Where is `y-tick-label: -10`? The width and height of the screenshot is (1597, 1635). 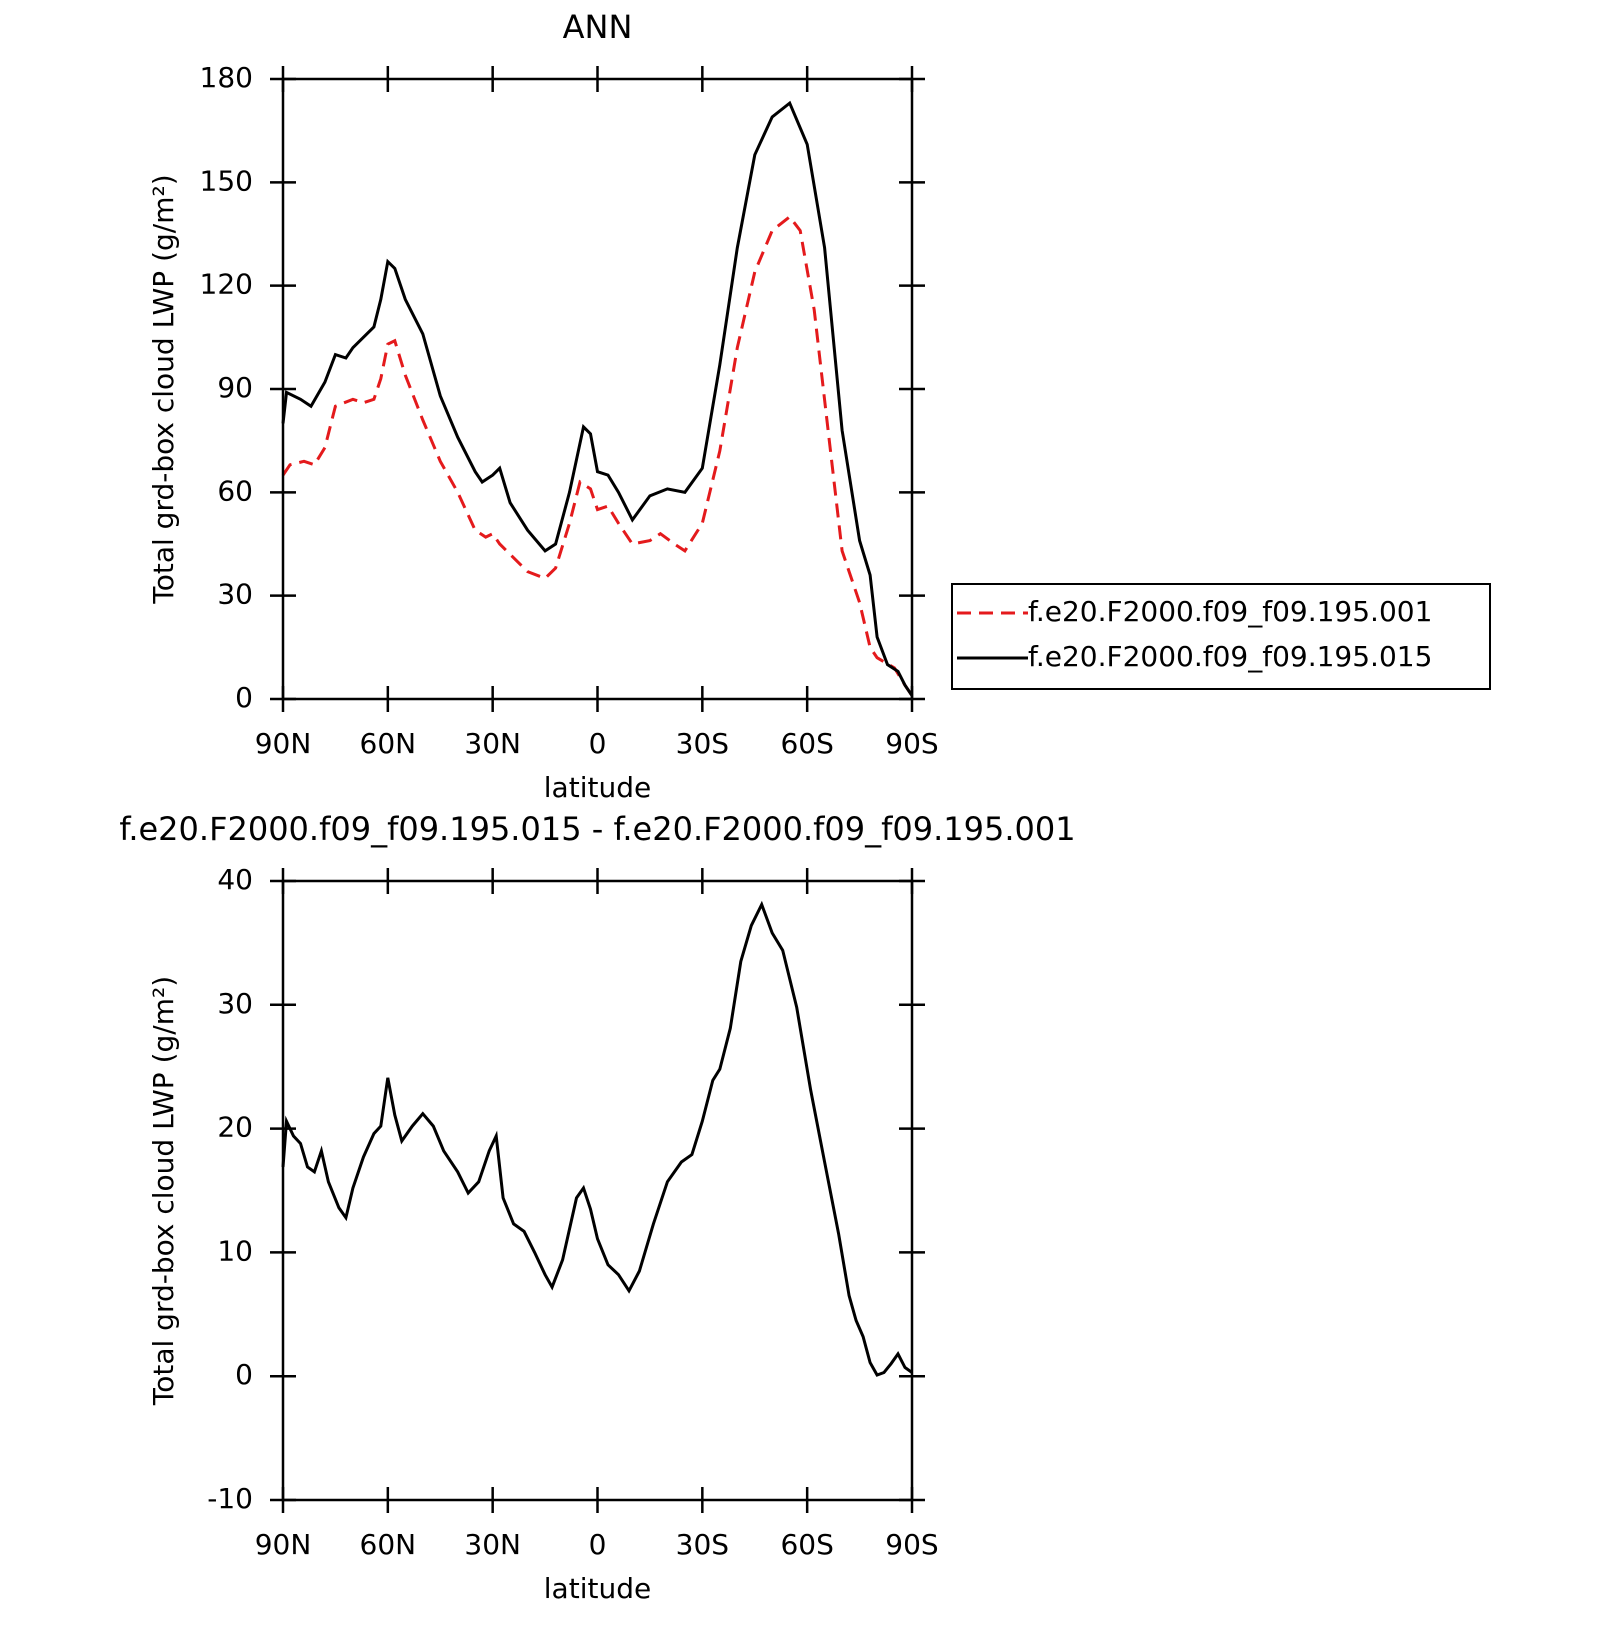 y-tick-label: -10 is located at coordinates (230, 1498).